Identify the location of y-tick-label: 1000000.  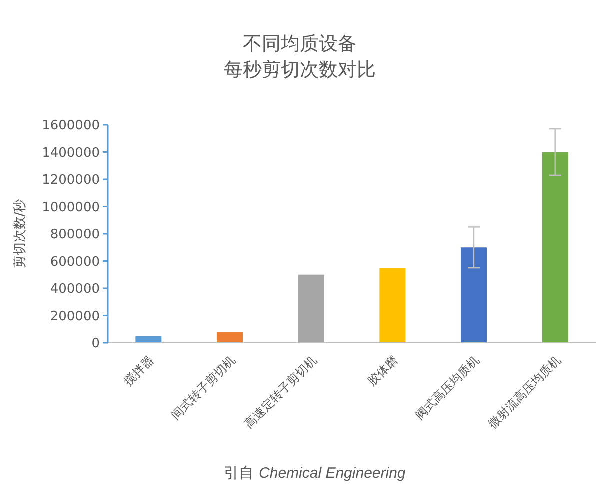
(71, 208).